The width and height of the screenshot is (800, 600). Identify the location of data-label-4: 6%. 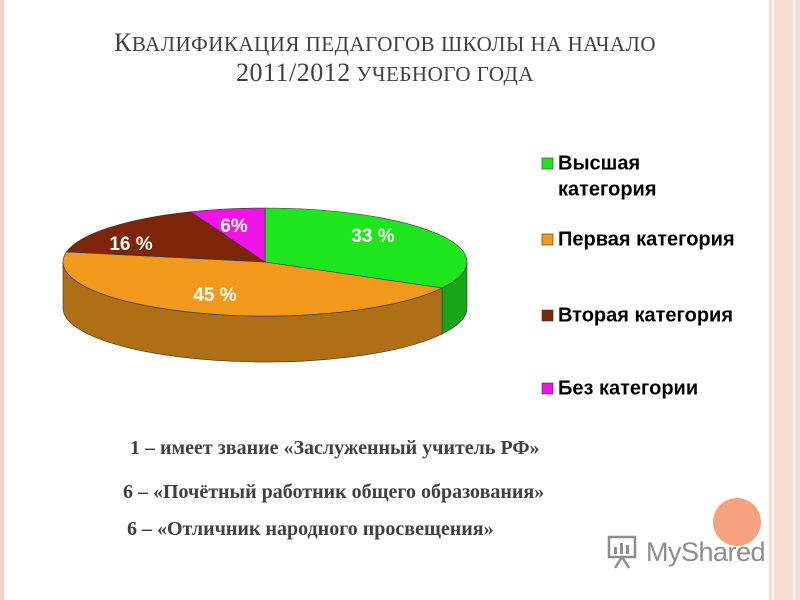
(234, 226).